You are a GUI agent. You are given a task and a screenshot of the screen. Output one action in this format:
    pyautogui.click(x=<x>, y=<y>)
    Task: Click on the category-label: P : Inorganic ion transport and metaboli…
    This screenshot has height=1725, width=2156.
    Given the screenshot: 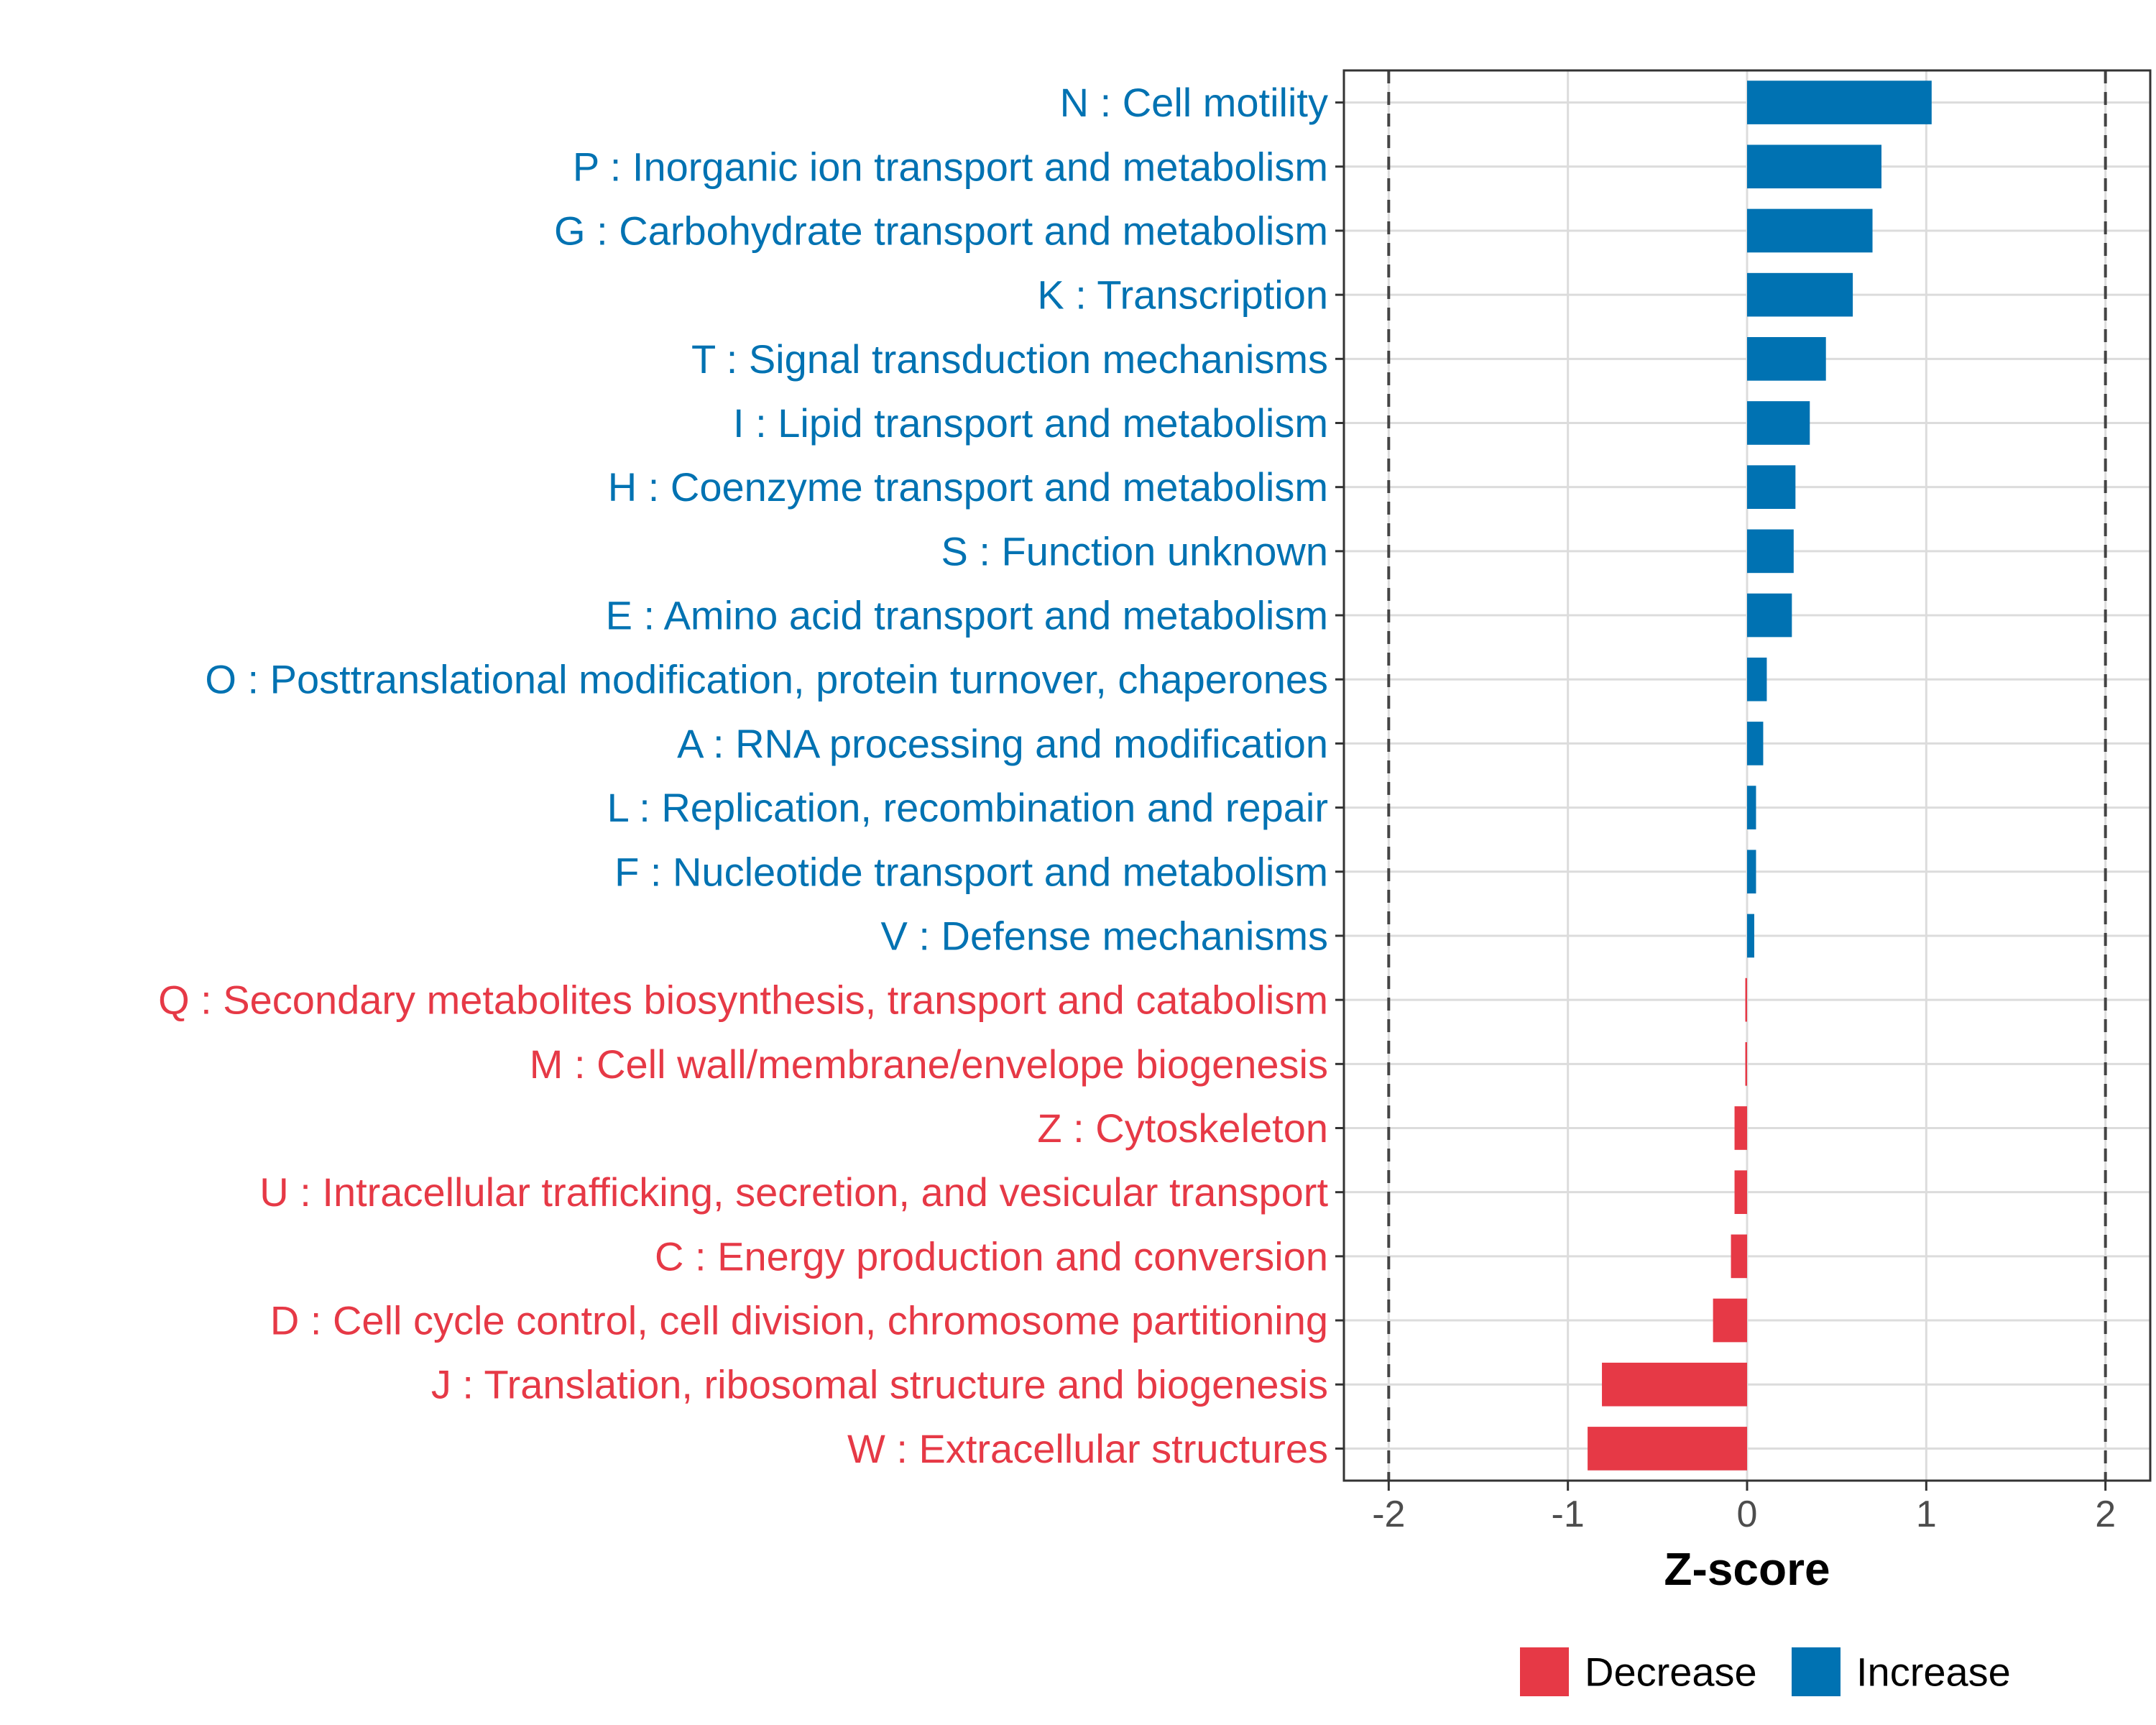 What is the action you would take?
    pyautogui.click(x=951, y=166)
    